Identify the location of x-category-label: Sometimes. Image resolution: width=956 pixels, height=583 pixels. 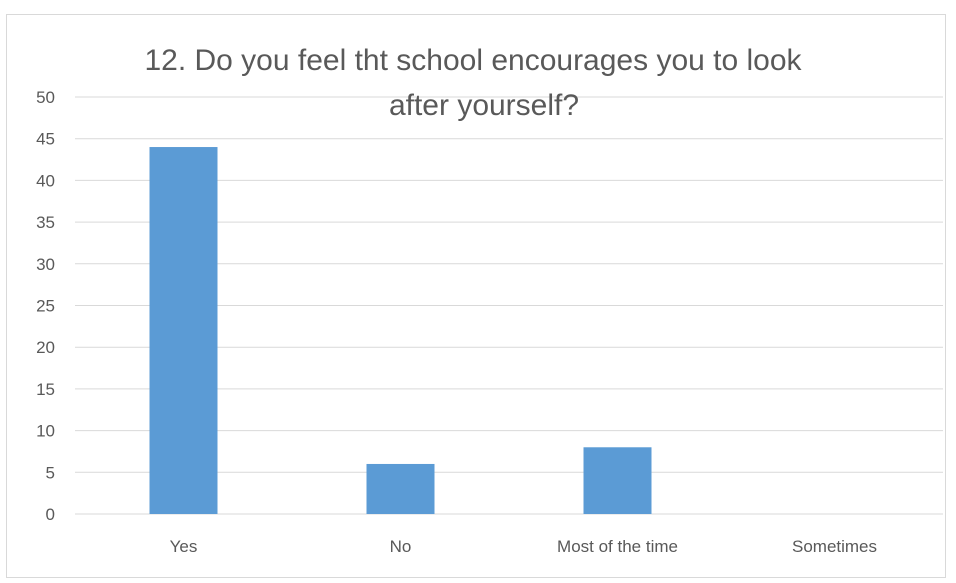
(834, 546).